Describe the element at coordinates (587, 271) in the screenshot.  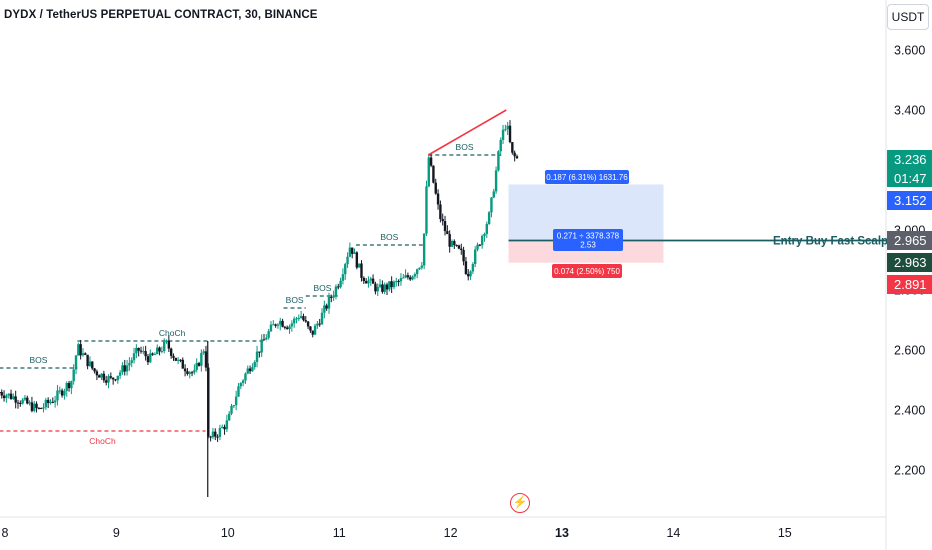
I see `stop-label-bg` at that location.